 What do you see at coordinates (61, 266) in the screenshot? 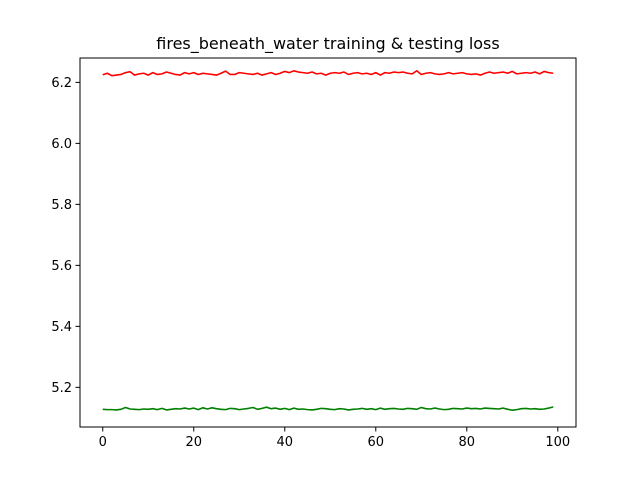
I see `y-tick-label: 5.6` at bounding box center [61, 266].